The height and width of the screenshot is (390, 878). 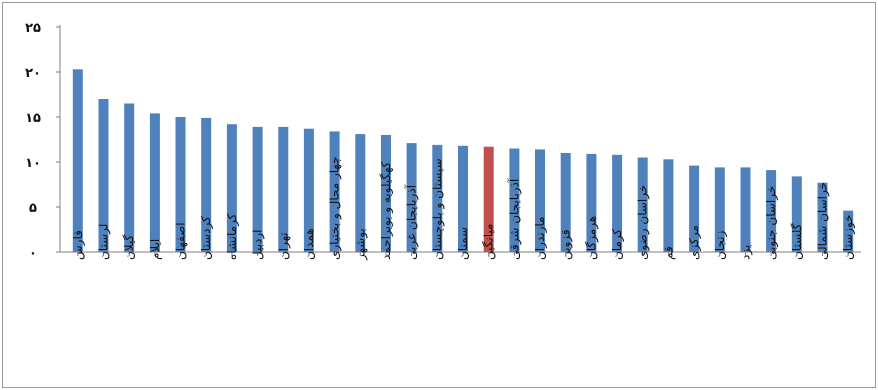 I want to click on x-category-label: خراسان جنوبی, so click(x=771, y=223).